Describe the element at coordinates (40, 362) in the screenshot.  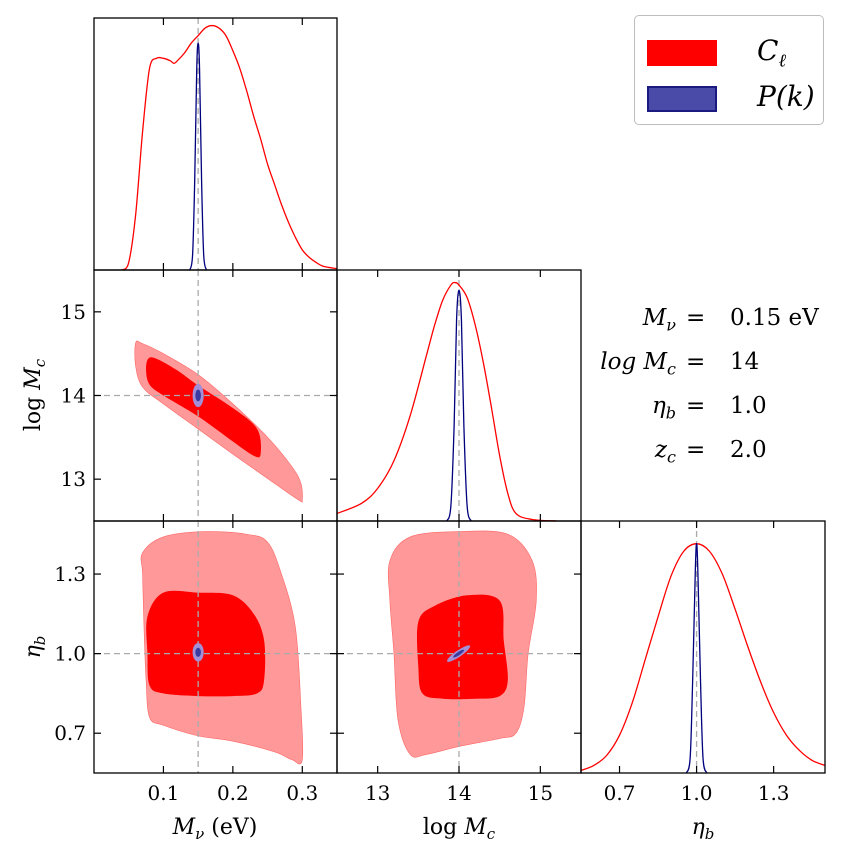
I see `y-axis-label-logmc-part: c` at that location.